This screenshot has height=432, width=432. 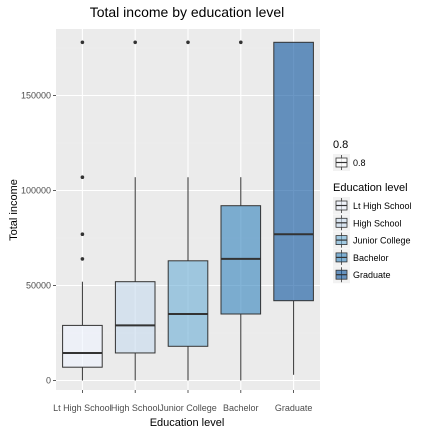 I want to click on legend-alpha: 0.8 0.8, so click(x=349, y=155).